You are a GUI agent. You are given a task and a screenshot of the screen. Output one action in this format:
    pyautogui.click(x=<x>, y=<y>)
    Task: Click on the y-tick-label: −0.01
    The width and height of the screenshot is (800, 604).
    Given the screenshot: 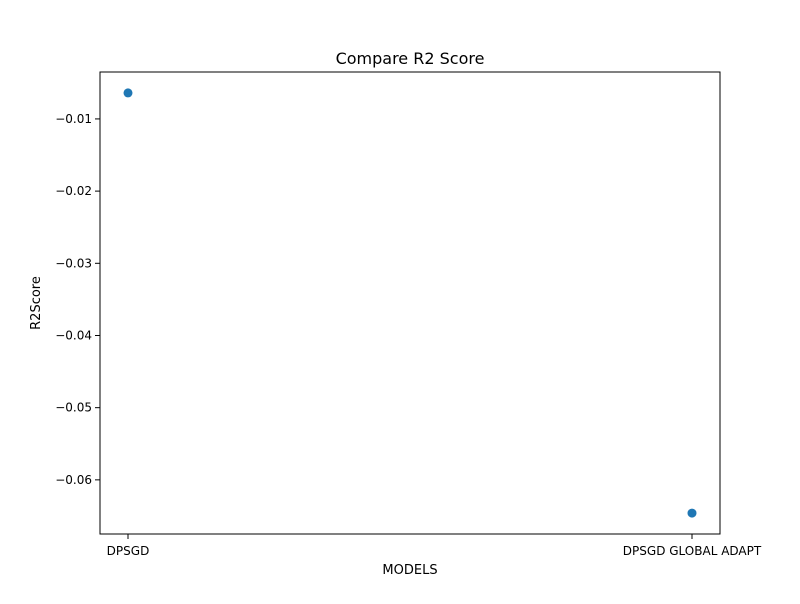 What is the action you would take?
    pyautogui.click(x=73, y=119)
    